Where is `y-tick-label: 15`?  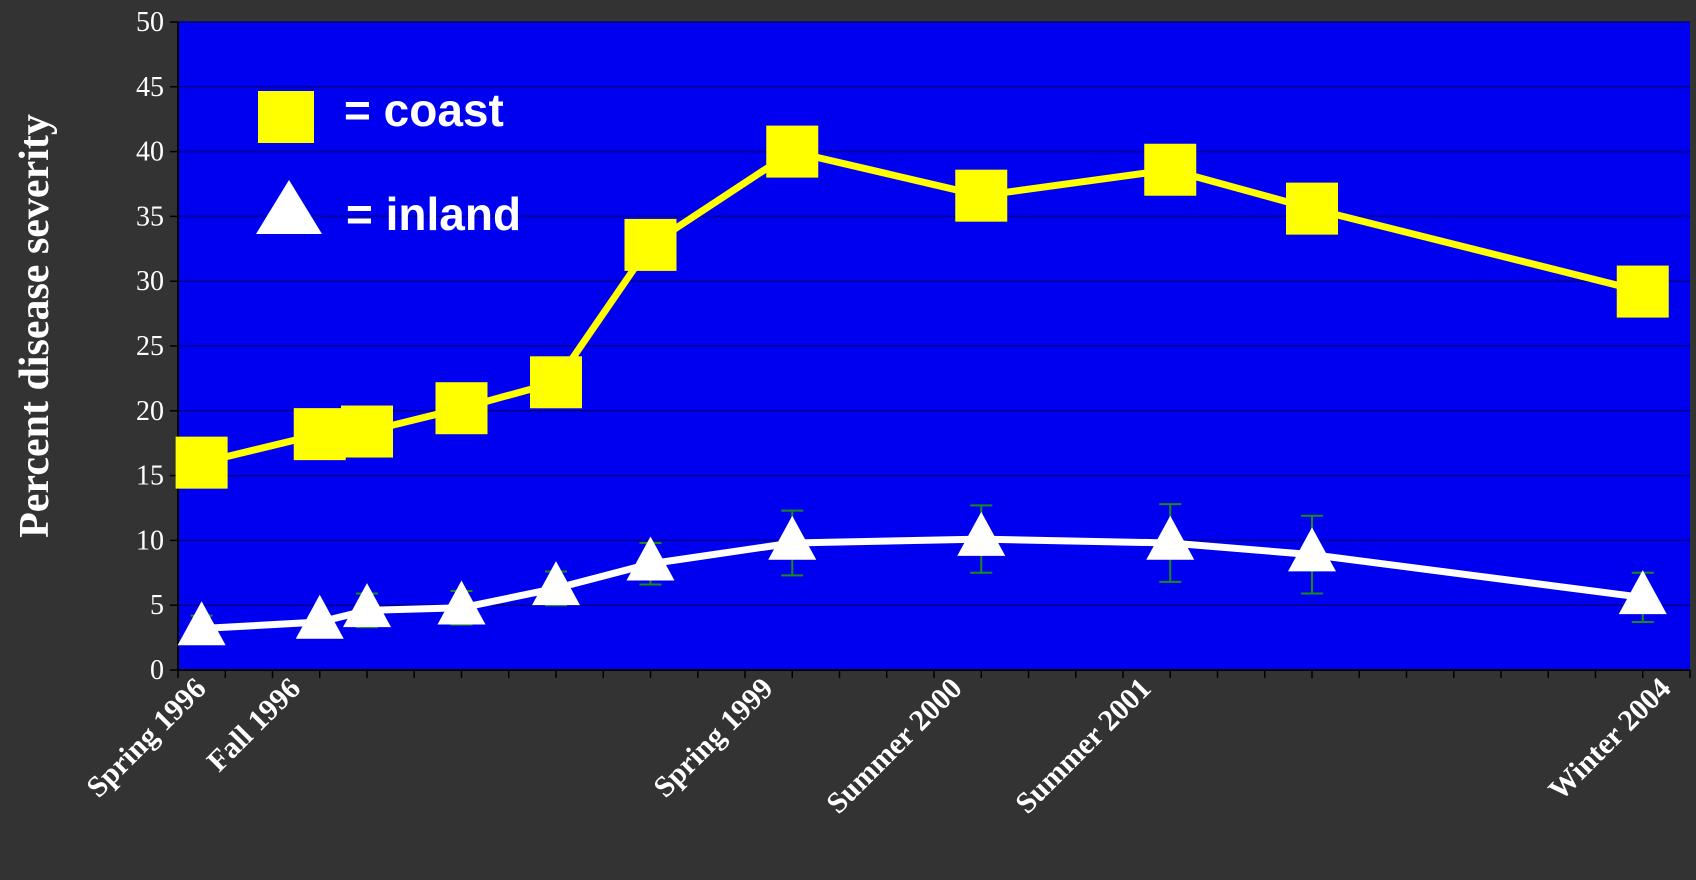
y-tick-label: 15 is located at coordinates (150, 476).